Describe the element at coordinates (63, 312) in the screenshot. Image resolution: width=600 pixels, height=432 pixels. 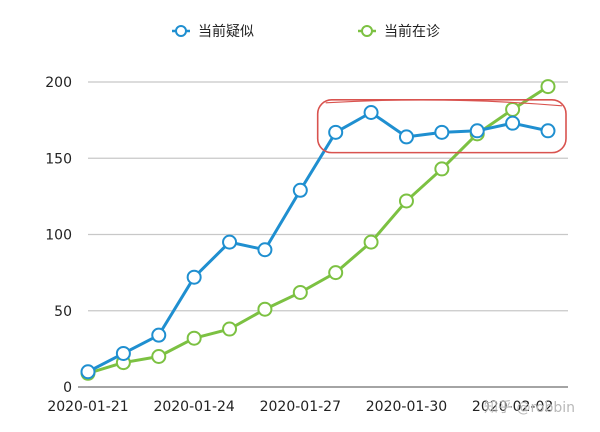
I see `y-tick-label-50: 50` at that location.